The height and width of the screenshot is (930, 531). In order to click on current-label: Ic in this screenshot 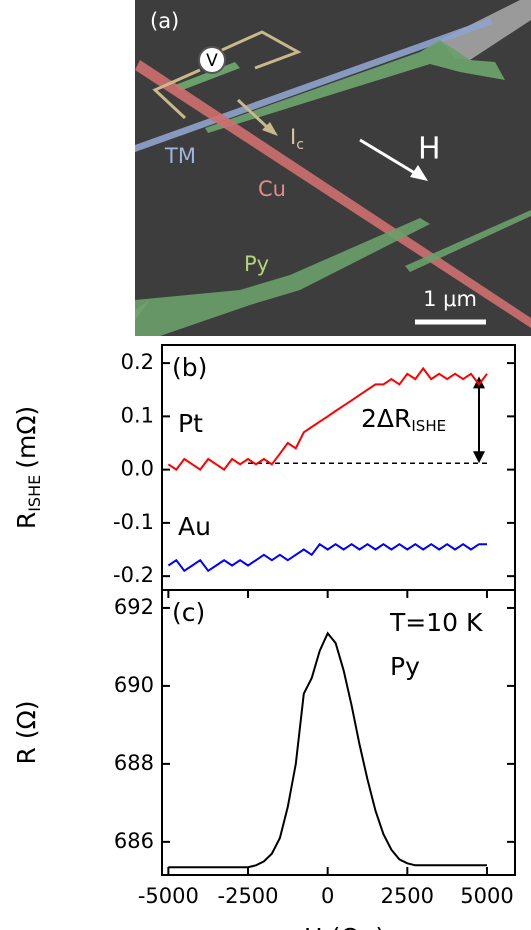, I will do `click(297, 139)`.